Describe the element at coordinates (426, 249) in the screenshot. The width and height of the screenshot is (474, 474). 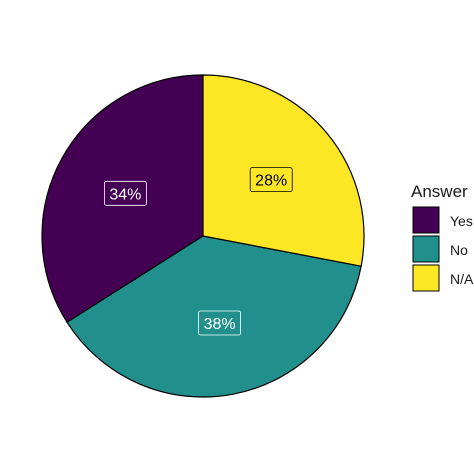
I see `legend-key-no` at that location.